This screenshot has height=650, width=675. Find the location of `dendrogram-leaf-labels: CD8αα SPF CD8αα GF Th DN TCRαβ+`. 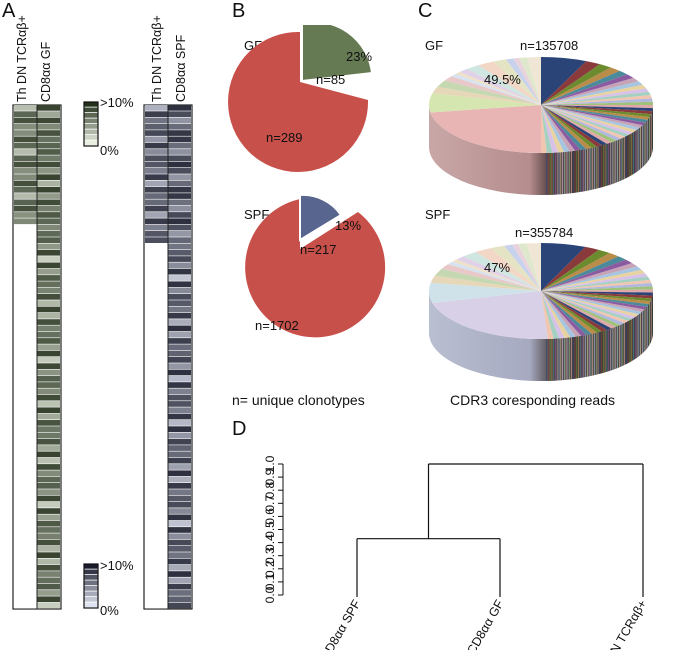

dendrogram-leaf-labels: CD8αα SPF CD8αα GF Th DN TCRαβ+ is located at coordinates (484, 623).